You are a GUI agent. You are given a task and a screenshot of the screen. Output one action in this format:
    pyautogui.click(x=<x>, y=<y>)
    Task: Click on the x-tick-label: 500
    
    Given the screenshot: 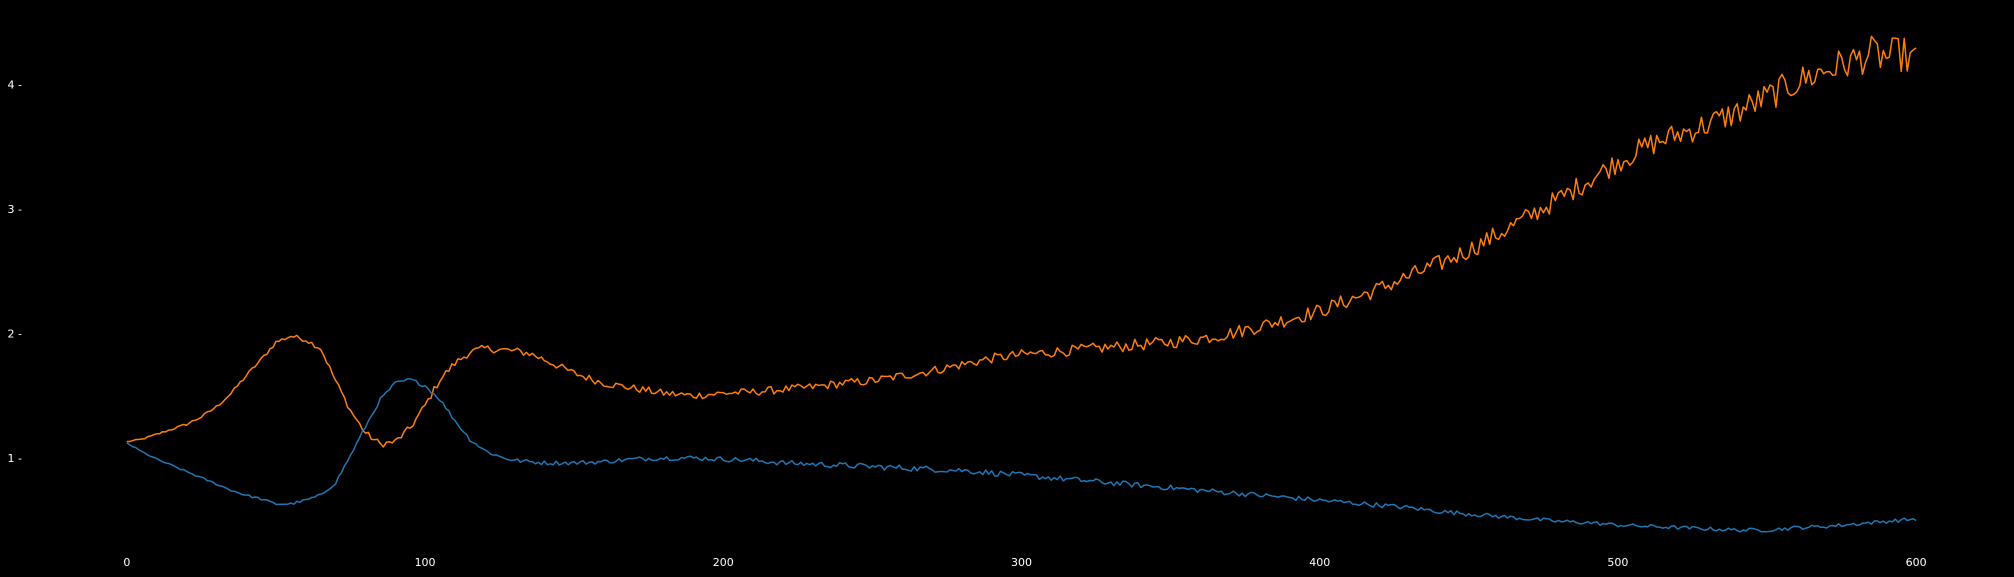 What is the action you would take?
    pyautogui.click(x=1617, y=562)
    